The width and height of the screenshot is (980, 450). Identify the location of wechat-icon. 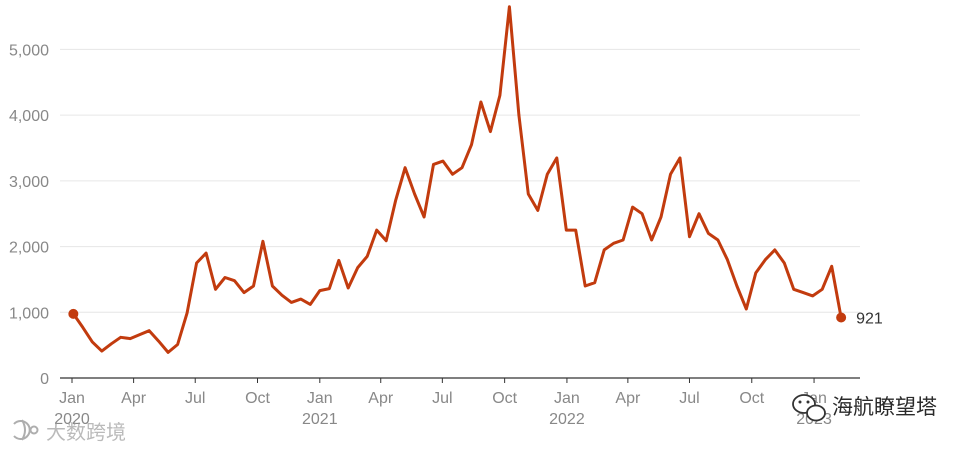
(809, 408).